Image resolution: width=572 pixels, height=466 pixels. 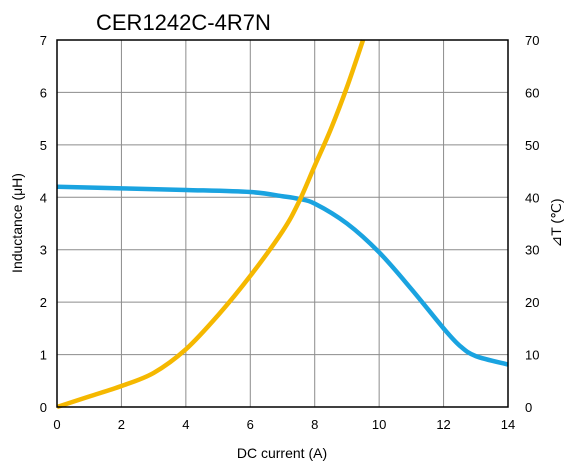 I want to click on y-right-tick-label: 30, so click(x=532, y=250).